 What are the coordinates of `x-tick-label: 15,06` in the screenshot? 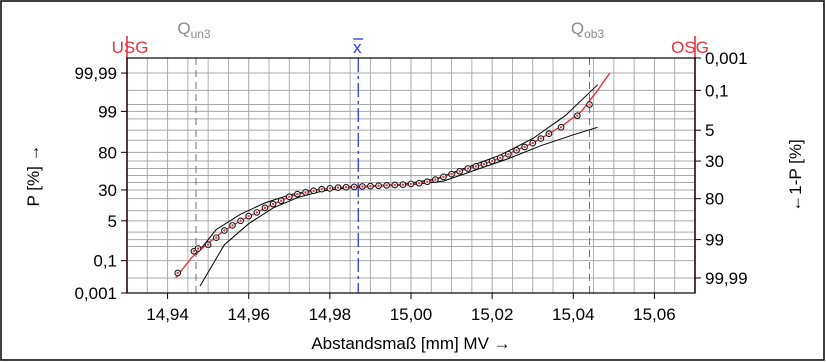 It's located at (654, 314).